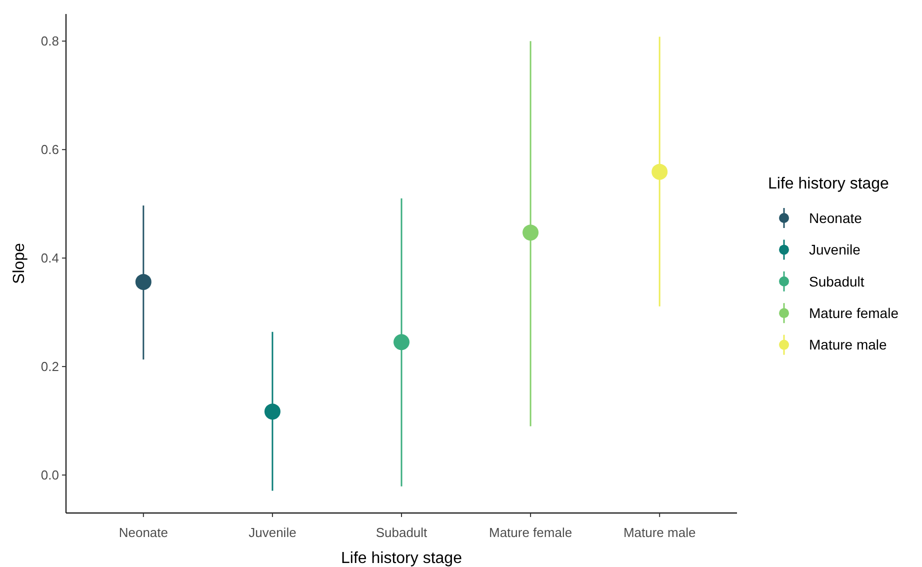  I want to click on legend-label: Mature female, so click(854, 313).